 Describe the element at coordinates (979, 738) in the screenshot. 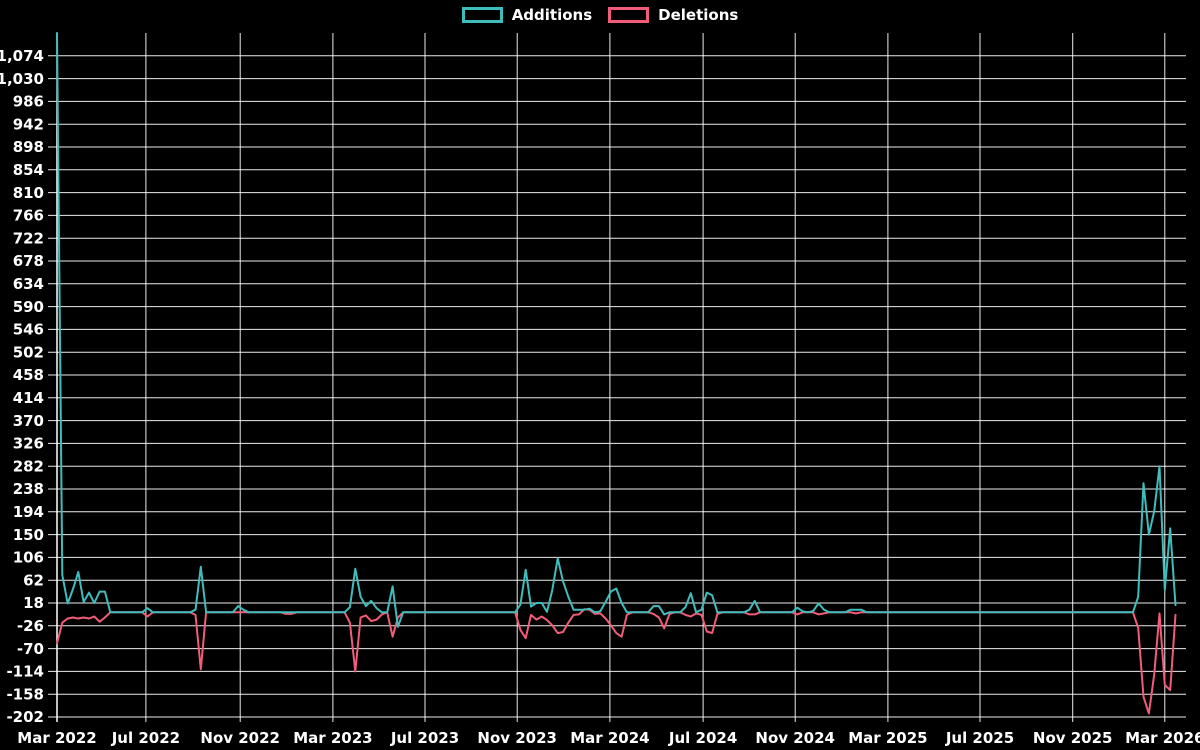

I see `x-tick-label: Jul 2025` at that location.